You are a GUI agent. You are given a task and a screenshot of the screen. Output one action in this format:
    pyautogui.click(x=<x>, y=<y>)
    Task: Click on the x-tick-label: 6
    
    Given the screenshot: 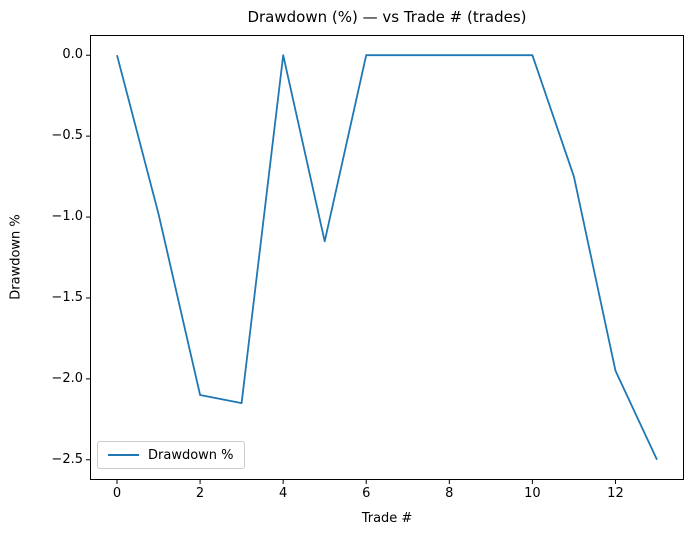 What is the action you would take?
    pyautogui.click(x=366, y=493)
    